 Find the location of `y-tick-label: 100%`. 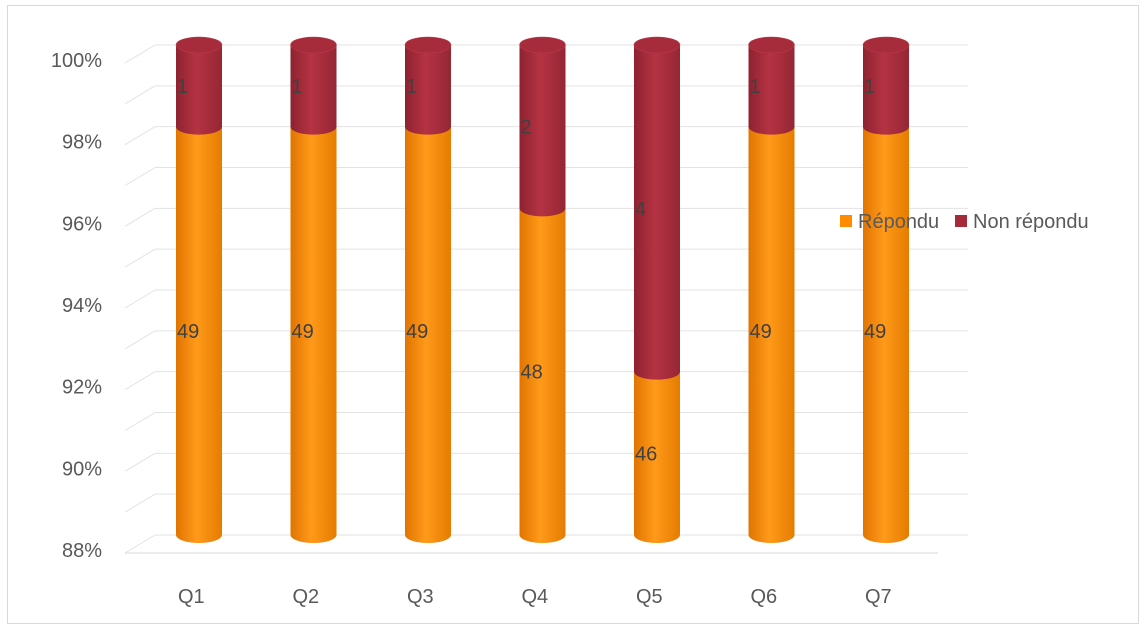

y-tick-label: 100% is located at coordinates (76, 61).